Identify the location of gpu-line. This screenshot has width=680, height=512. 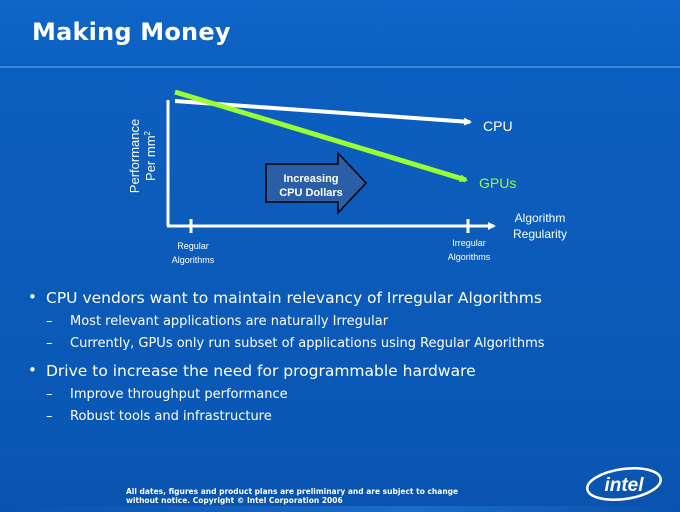
(321, 136).